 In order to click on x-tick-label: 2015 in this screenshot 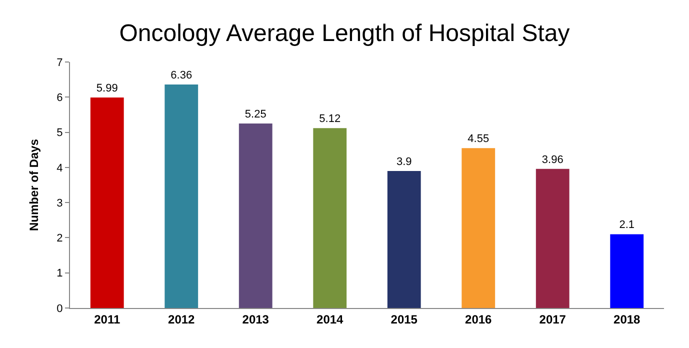, I will do `click(404, 319)`.